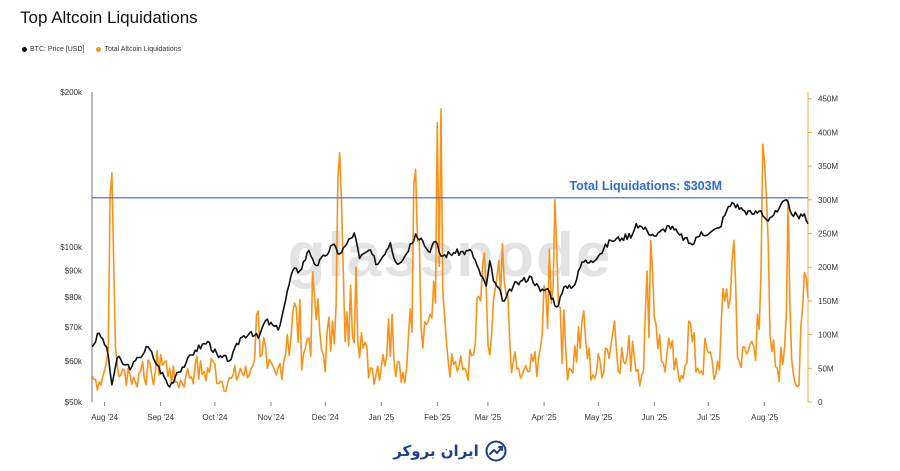 Image resolution: width=900 pixels, height=471 pixels. What do you see at coordinates (828, 200) in the screenshot?
I see `y-right-tick-label: 300M` at bounding box center [828, 200].